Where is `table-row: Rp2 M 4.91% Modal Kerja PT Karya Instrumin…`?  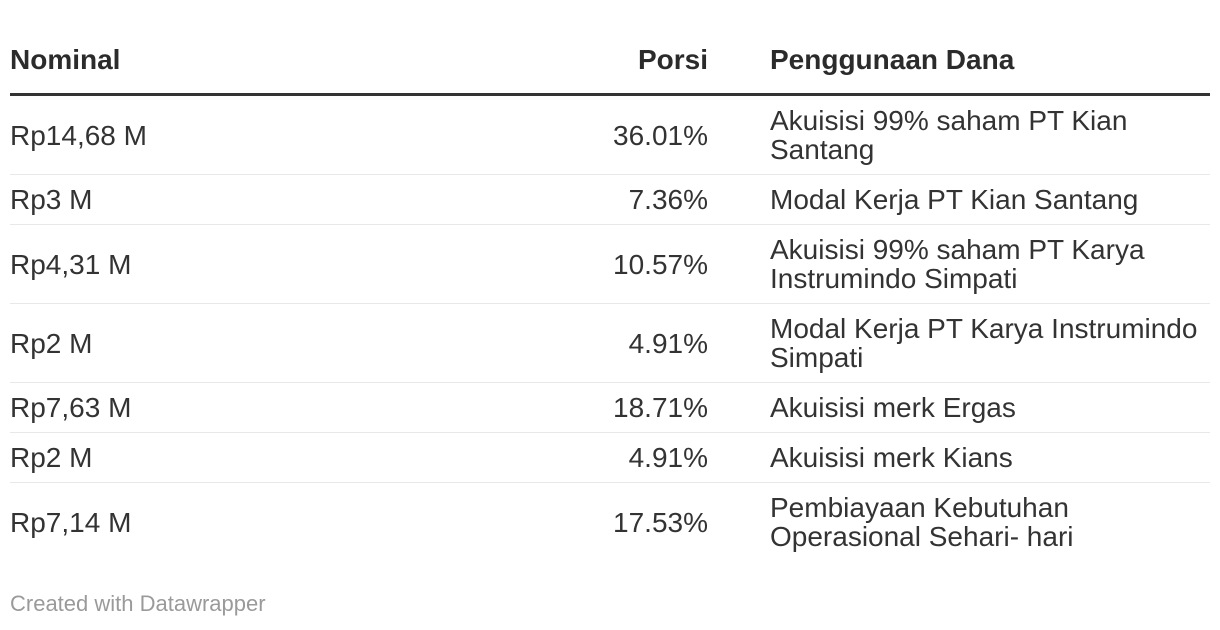
table-row: Rp2 M 4.91% Modal Kerja PT Karya Instrumin… is located at coordinates (610, 343).